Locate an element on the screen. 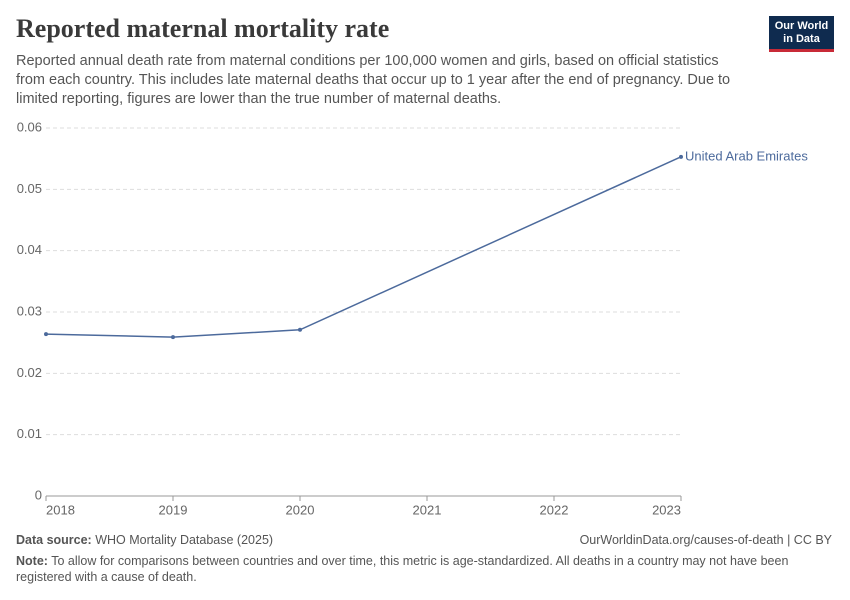  y-tick-label: 0.01 is located at coordinates (29, 433).